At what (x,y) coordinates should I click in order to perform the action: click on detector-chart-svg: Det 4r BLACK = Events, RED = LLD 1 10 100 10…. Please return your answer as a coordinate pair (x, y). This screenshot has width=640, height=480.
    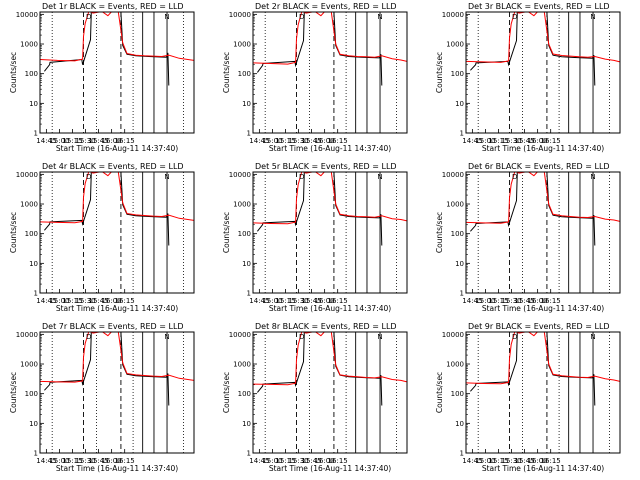
    Looking at the image, I should click on (102, 237).